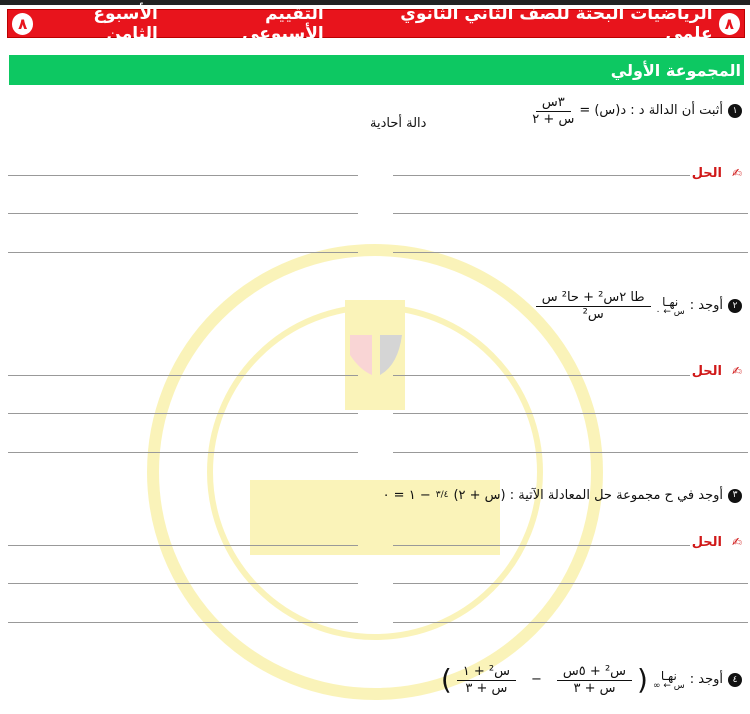 The height and width of the screenshot is (714, 750). I want to click on numerator: س² + ١, so click(486, 672).